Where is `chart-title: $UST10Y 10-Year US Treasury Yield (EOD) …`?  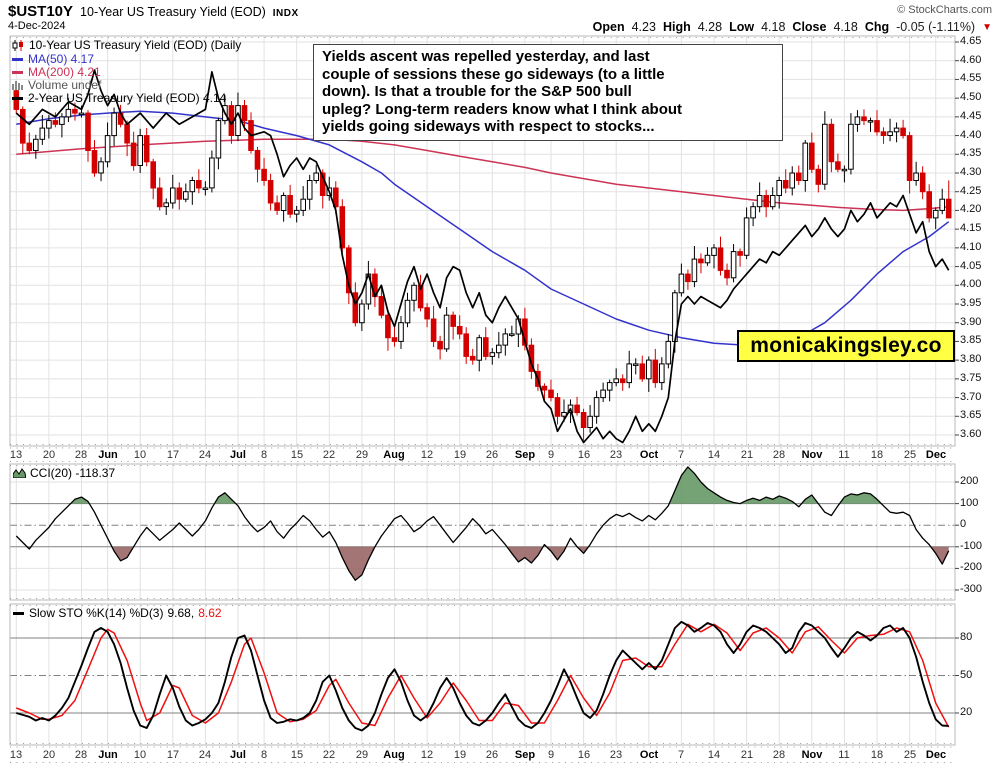 chart-title: $UST10Y 10-Year US Treasury Yield (EOD) … is located at coordinates (153, 11).